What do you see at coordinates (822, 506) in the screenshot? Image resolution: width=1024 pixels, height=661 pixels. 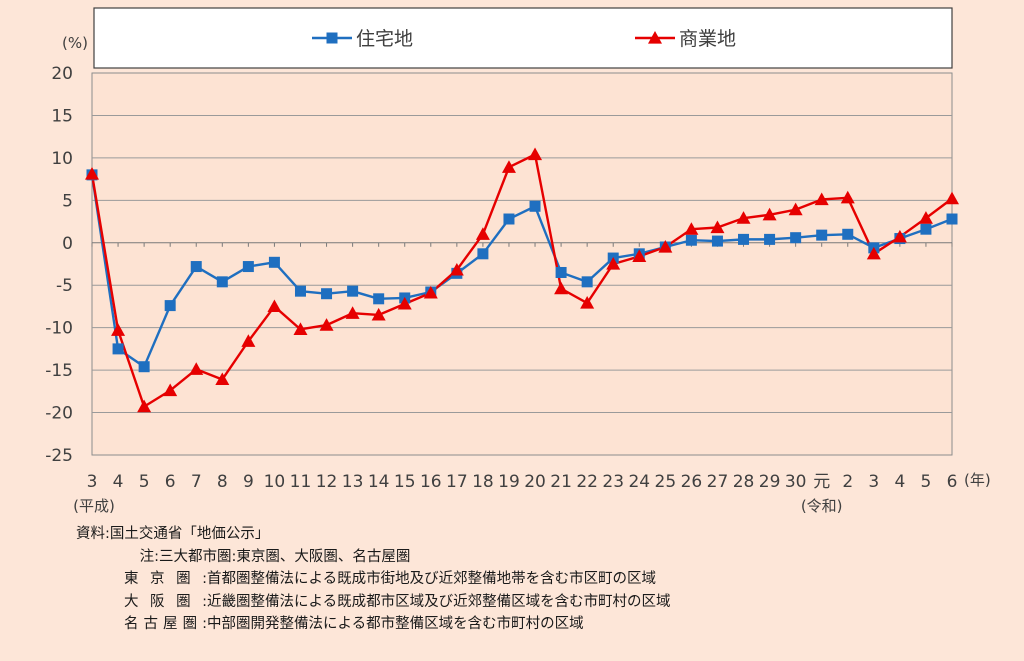 I see `era-label: (令和)` at bounding box center [822, 506].